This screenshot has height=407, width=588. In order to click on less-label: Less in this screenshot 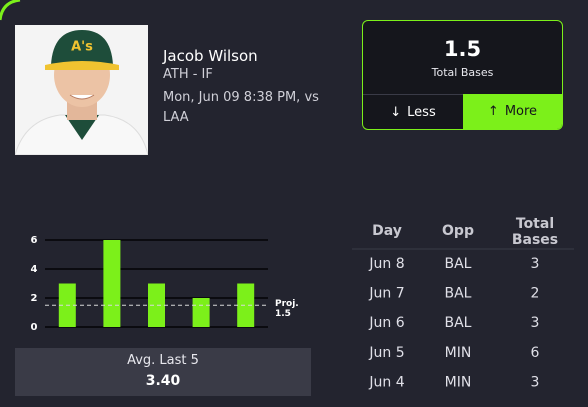, I will do `click(421, 112)`.